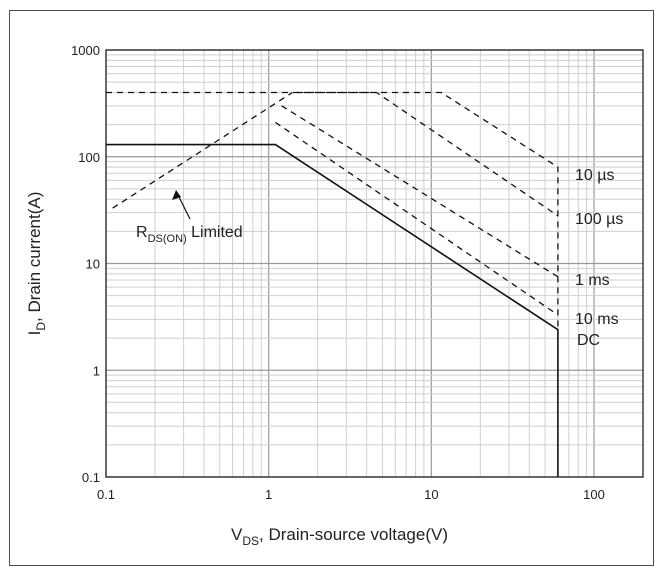  Describe the element at coordinates (85, 50) in the screenshot. I see `y-tick-label: 1000` at that location.